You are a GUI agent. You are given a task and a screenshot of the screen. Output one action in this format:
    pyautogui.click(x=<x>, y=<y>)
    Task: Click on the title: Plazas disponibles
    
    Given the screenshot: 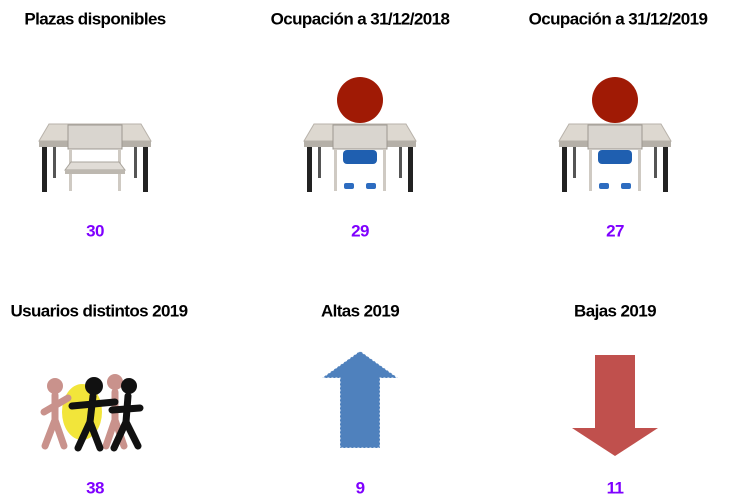 What is the action you would take?
    pyautogui.click(x=94, y=18)
    